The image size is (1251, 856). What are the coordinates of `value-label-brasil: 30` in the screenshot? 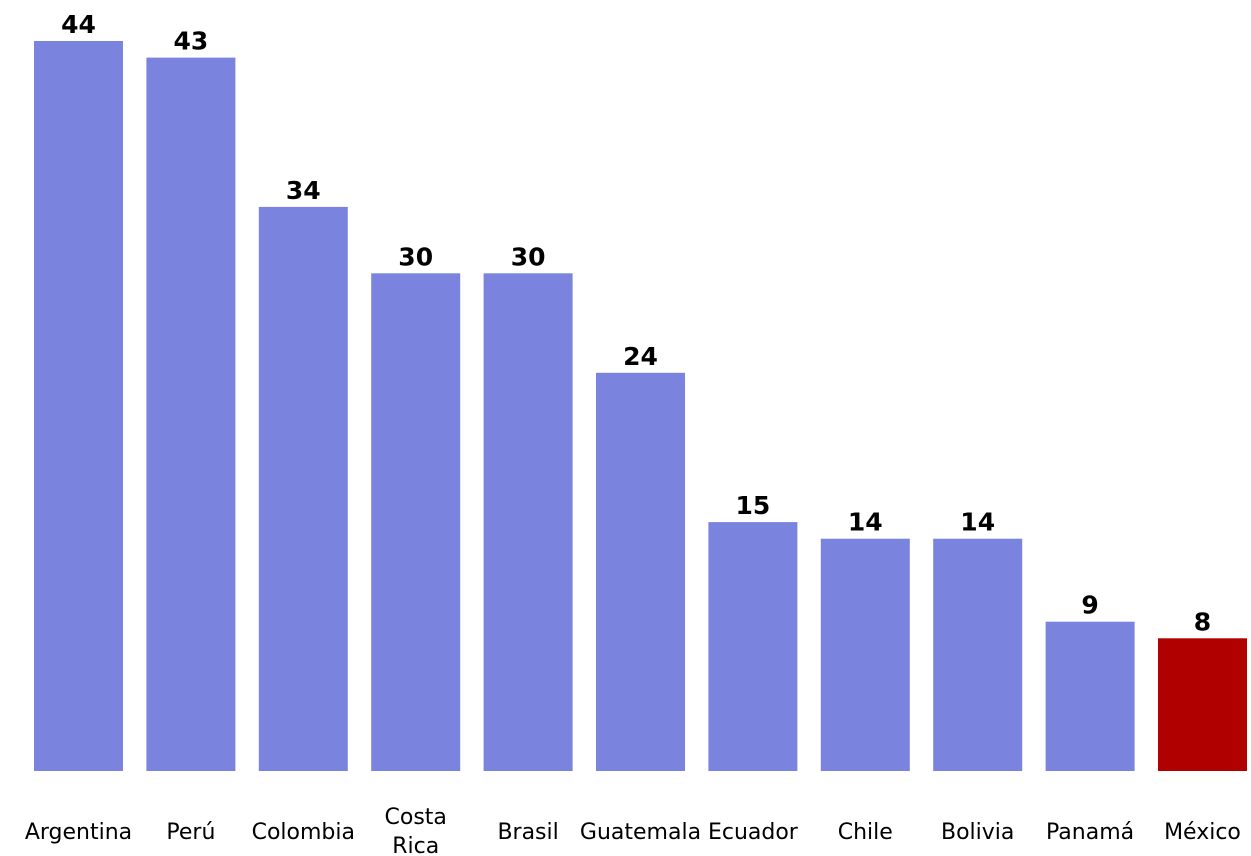 It's located at (528, 256).